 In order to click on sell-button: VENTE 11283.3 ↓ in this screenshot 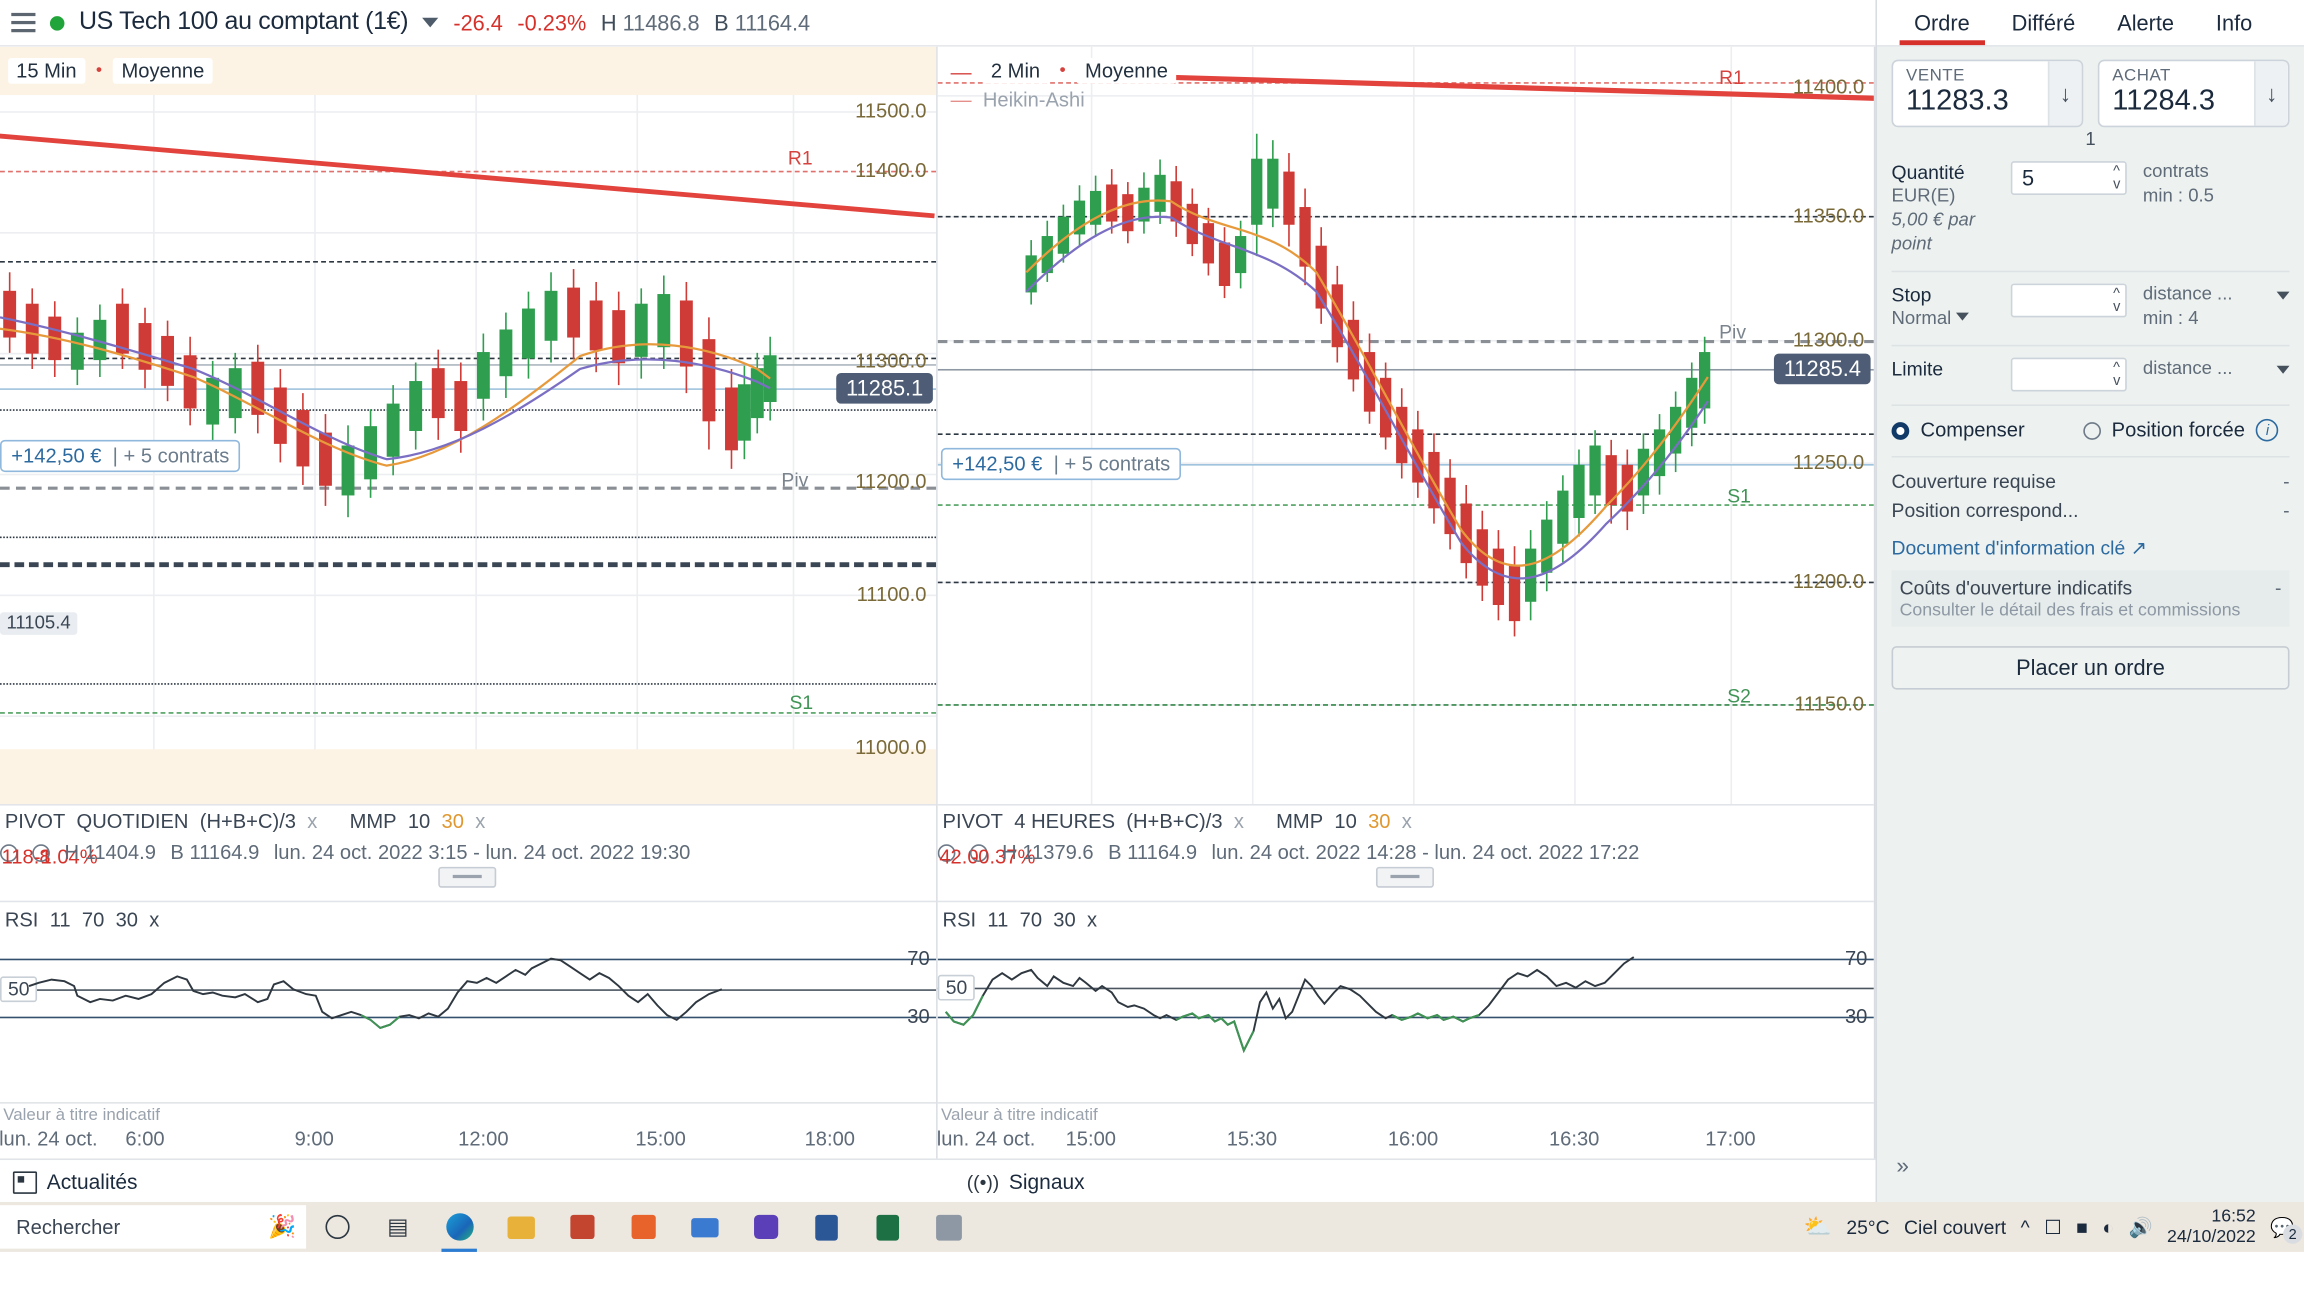, I will do `click(1987, 93)`.